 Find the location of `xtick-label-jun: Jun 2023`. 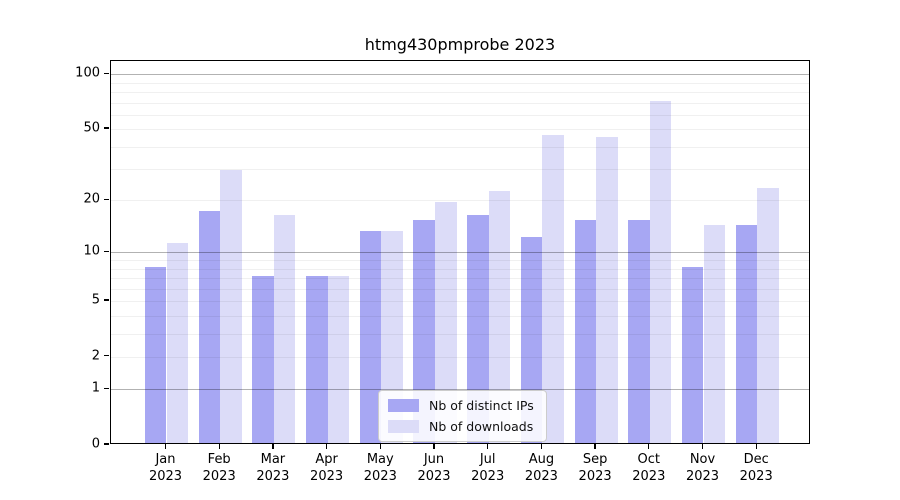

xtick-label-jun: Jun 2023 is located at coordinates (434, 468).